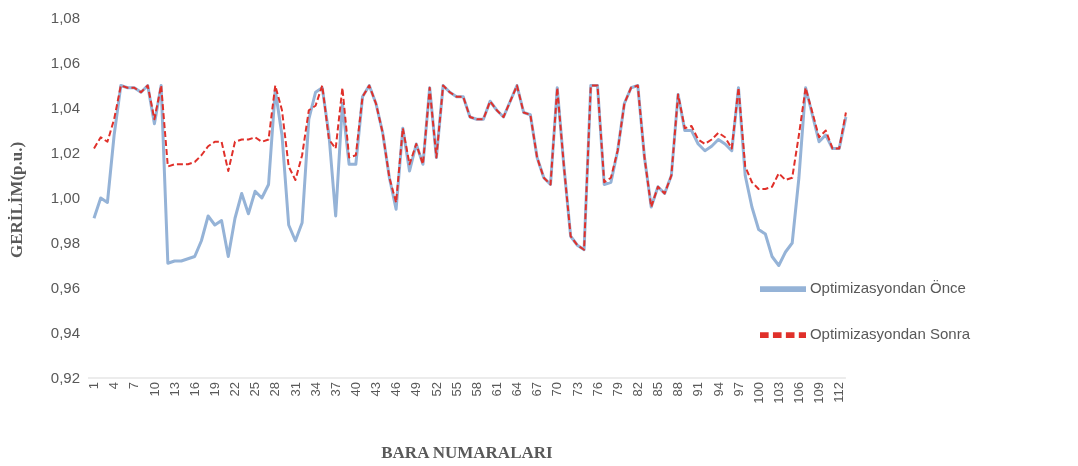 The image size is (1078, 466). Describe the element at coordinates (537, 389) in the screenshot. I see `x-tick-label: 67` at that location.